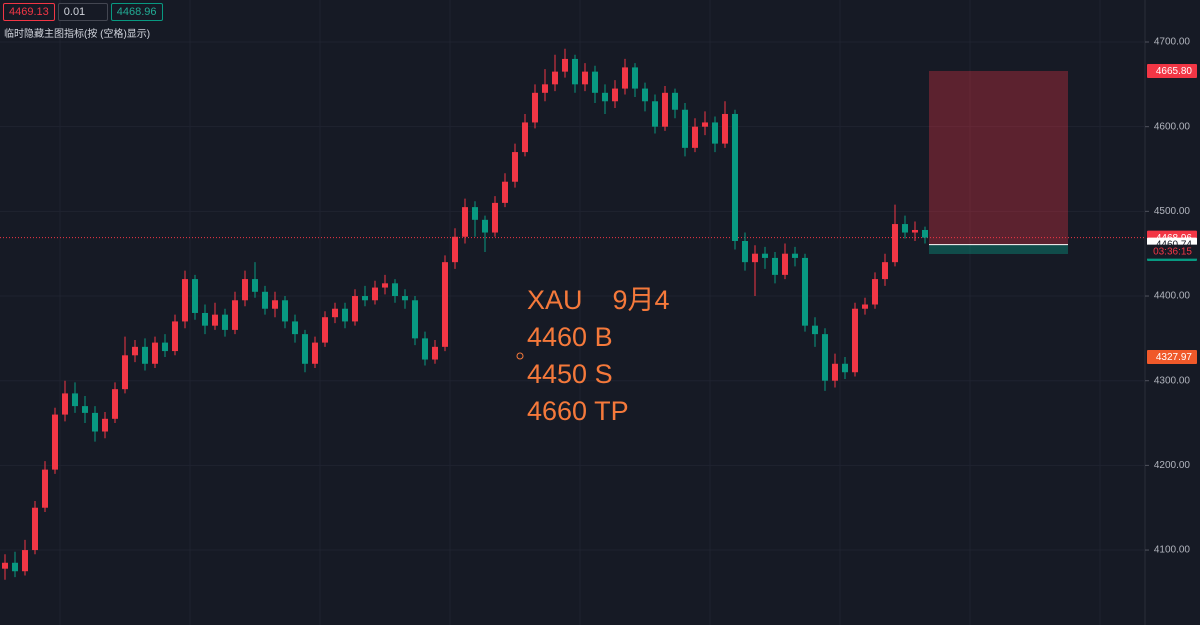 This screenshot has height=625, width=1200. Describe the element at coordinates (1172, 126) in the screenshot. I see `y-tick-label: 4600.00` at that location.